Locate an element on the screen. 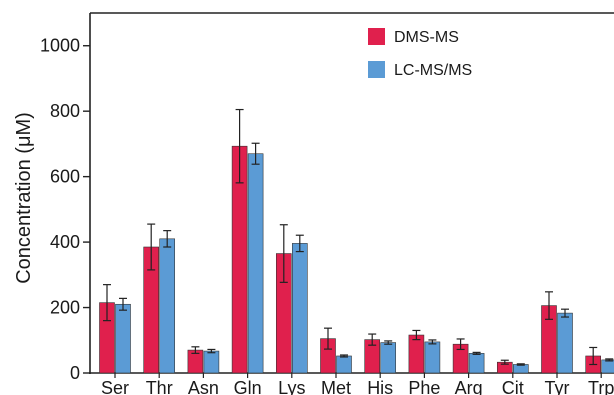 The width and height of the screenshot is (614, 395). x-tick-label: His is located at coordinates (380, 386).